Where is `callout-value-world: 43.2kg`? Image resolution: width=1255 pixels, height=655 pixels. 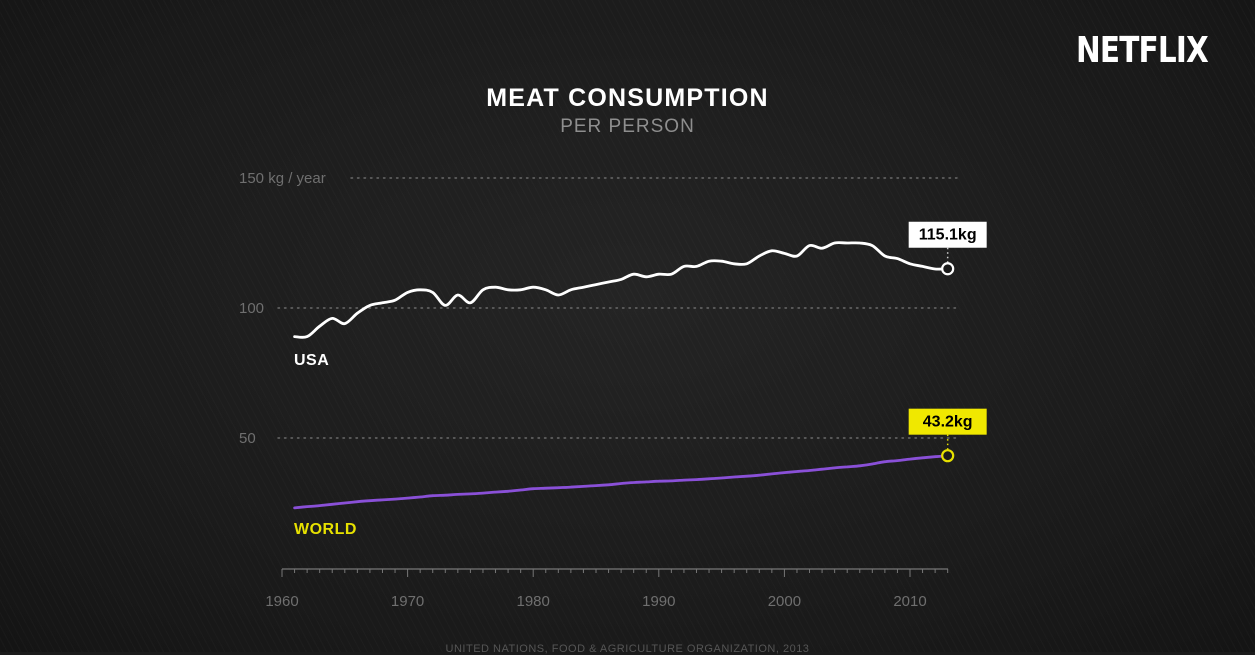
callout-value-world: 43.2kg is located at coordinates (948, 422).